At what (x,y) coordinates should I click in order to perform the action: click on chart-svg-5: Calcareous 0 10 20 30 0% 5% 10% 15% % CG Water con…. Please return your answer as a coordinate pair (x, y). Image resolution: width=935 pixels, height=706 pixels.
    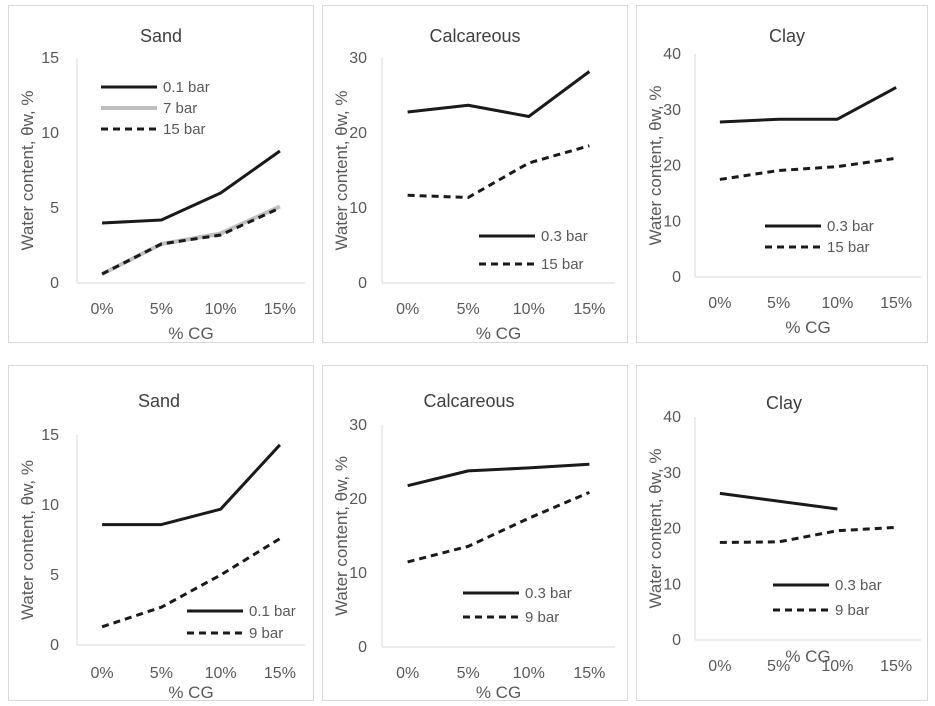
    Looking at the image, I should click on (473, 546).